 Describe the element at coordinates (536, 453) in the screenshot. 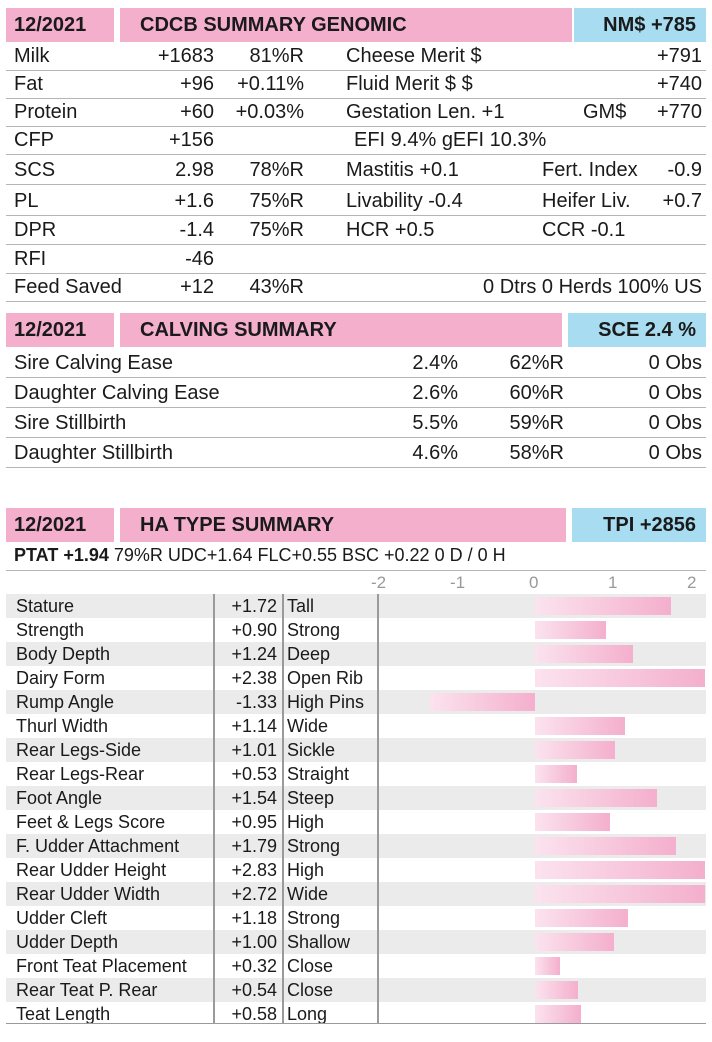

I see `calving-reliability: 58%R` at that location.